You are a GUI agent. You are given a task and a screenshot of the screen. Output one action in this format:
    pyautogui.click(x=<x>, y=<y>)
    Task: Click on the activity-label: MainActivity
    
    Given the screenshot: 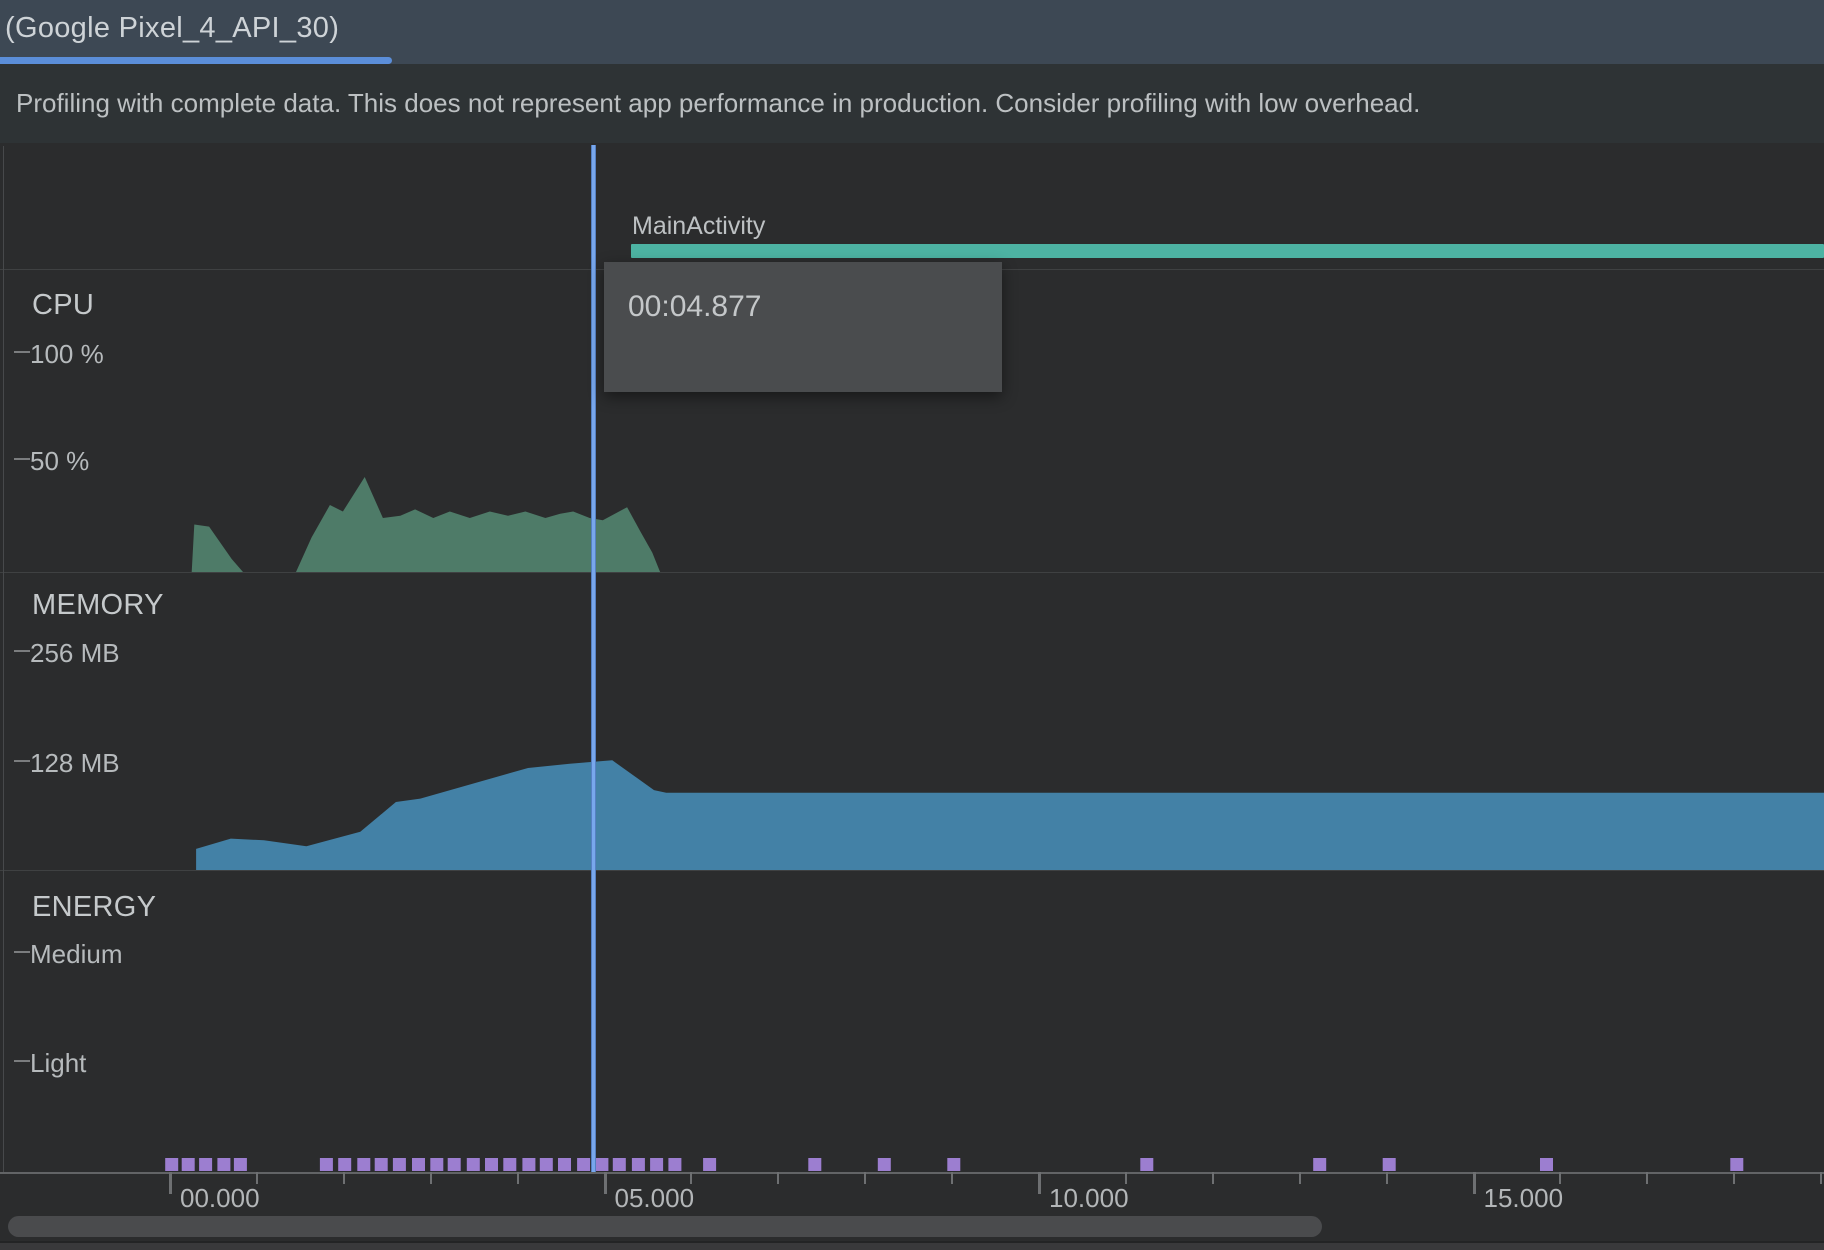 What is the action you would take?
    pyautogui.click(x=699, y=226)
    